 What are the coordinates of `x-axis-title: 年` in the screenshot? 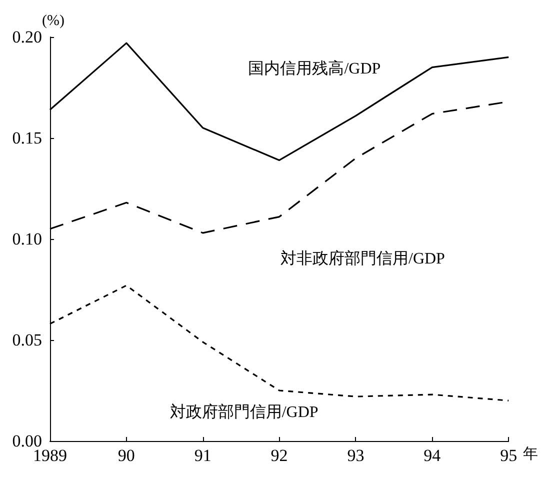 It's located at (530, 454).